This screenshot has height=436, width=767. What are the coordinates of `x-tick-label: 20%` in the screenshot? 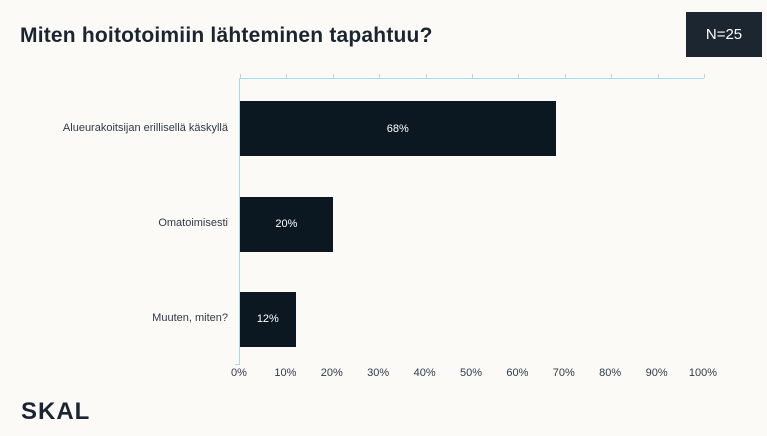 It's located at (331, 373).